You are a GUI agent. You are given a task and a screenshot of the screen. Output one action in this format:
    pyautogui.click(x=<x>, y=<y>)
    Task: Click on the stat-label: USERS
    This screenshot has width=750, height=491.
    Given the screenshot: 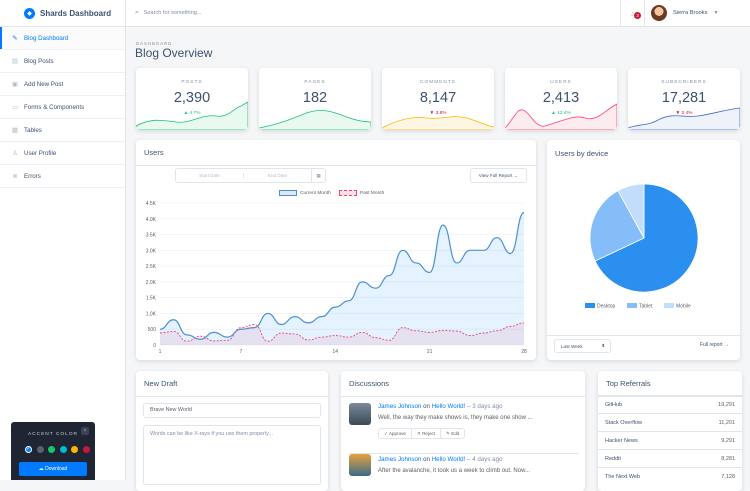 What is the action you would take?
    pyautogui.click(x=561, y=82)
    